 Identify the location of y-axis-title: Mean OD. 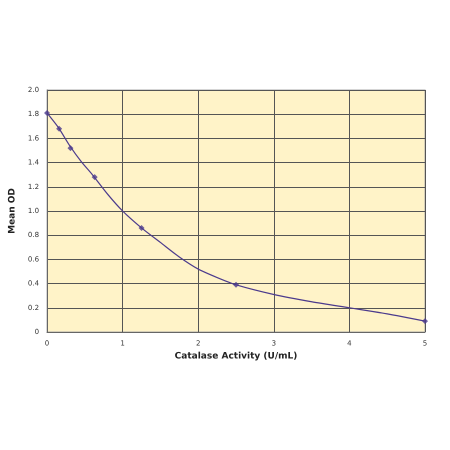
(13, 211).